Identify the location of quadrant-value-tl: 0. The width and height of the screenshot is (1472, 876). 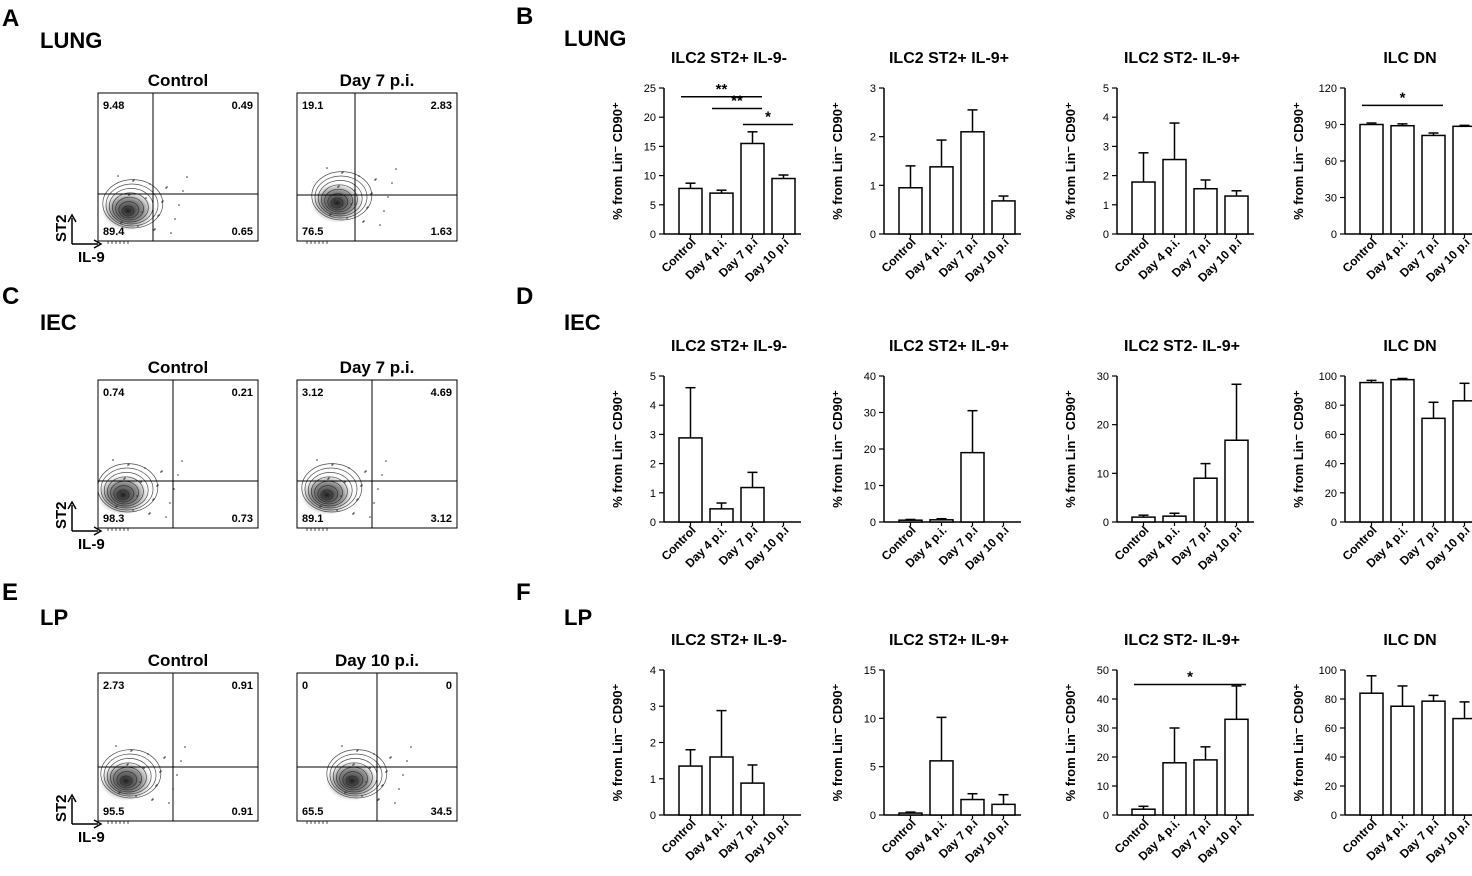
(305, 686).